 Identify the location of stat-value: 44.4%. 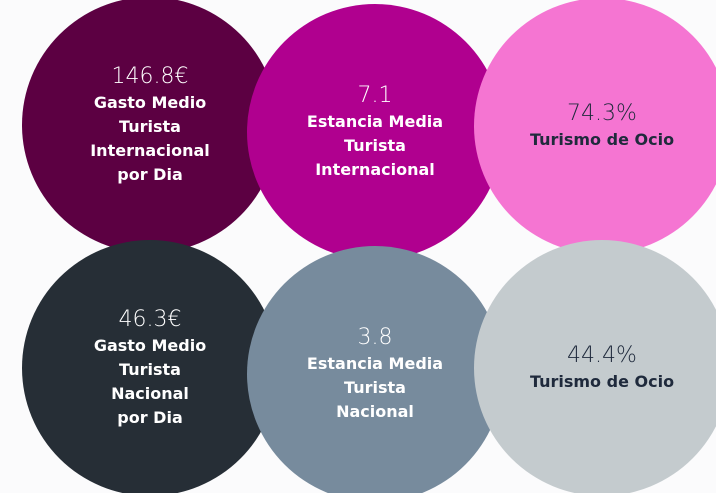
(602, 355).